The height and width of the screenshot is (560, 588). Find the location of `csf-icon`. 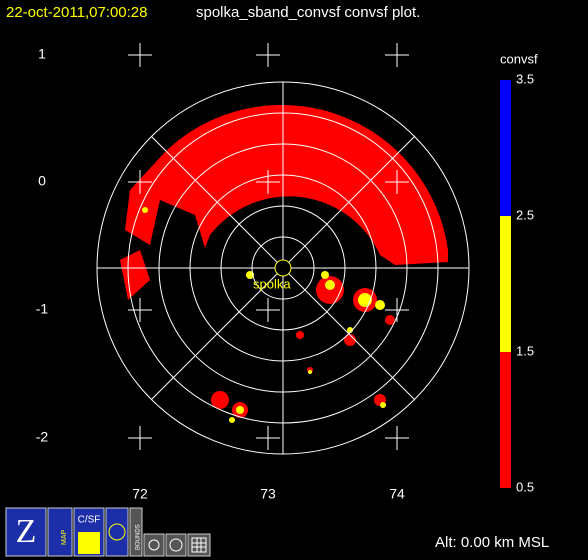

csf-icon is located at coordinates (89, 543).